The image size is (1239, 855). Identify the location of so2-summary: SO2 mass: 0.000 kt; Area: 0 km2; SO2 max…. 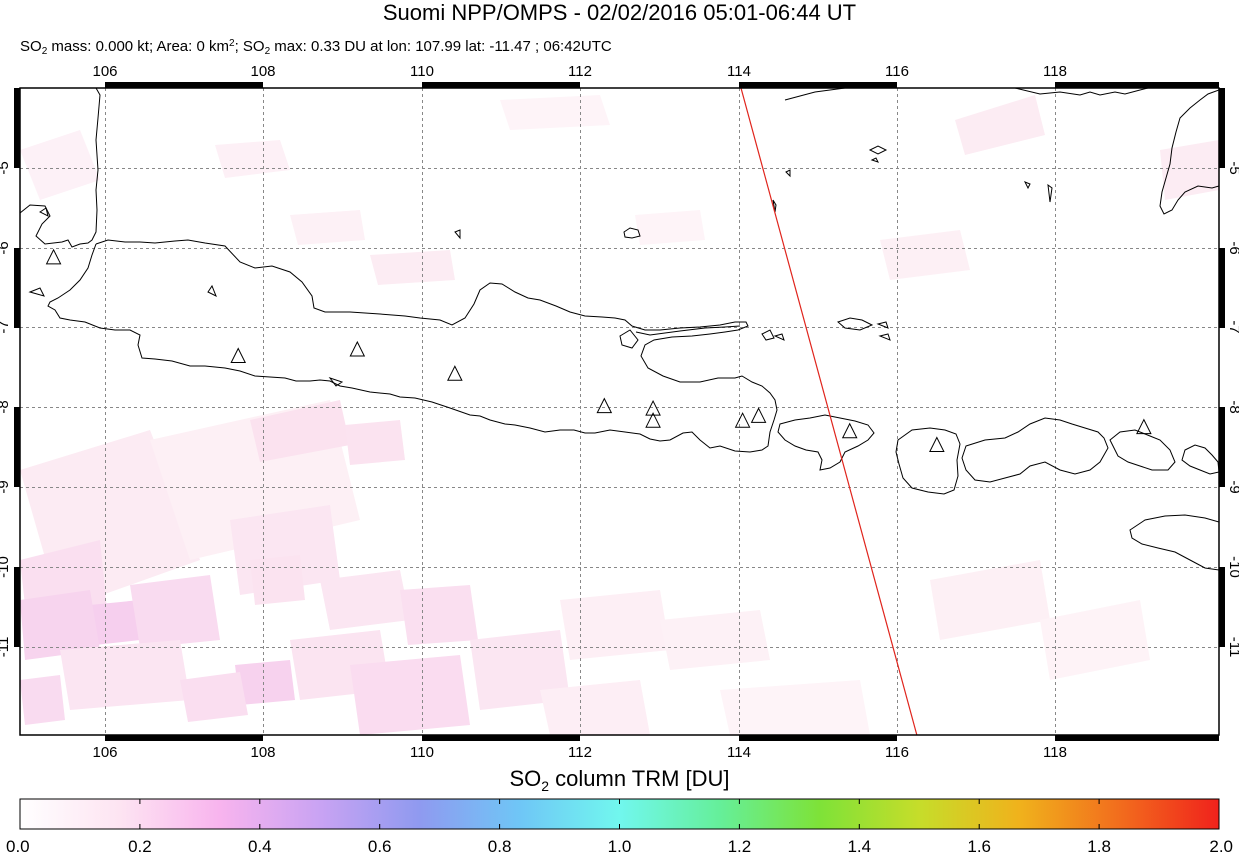
(316, 48).